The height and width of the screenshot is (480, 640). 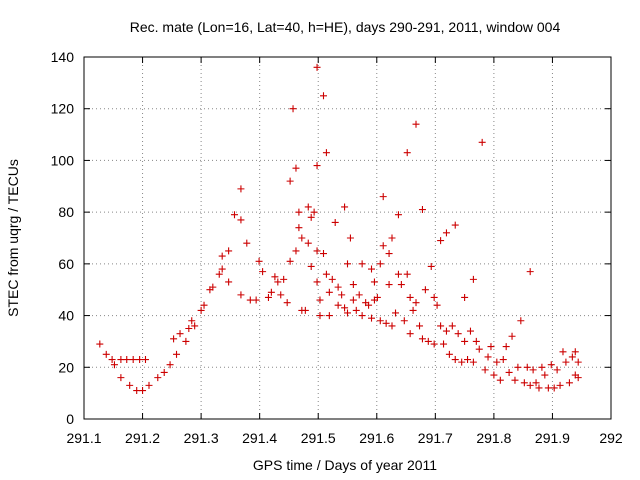 I want to click on y-tick-label: 100, so click(x=63, y=160).